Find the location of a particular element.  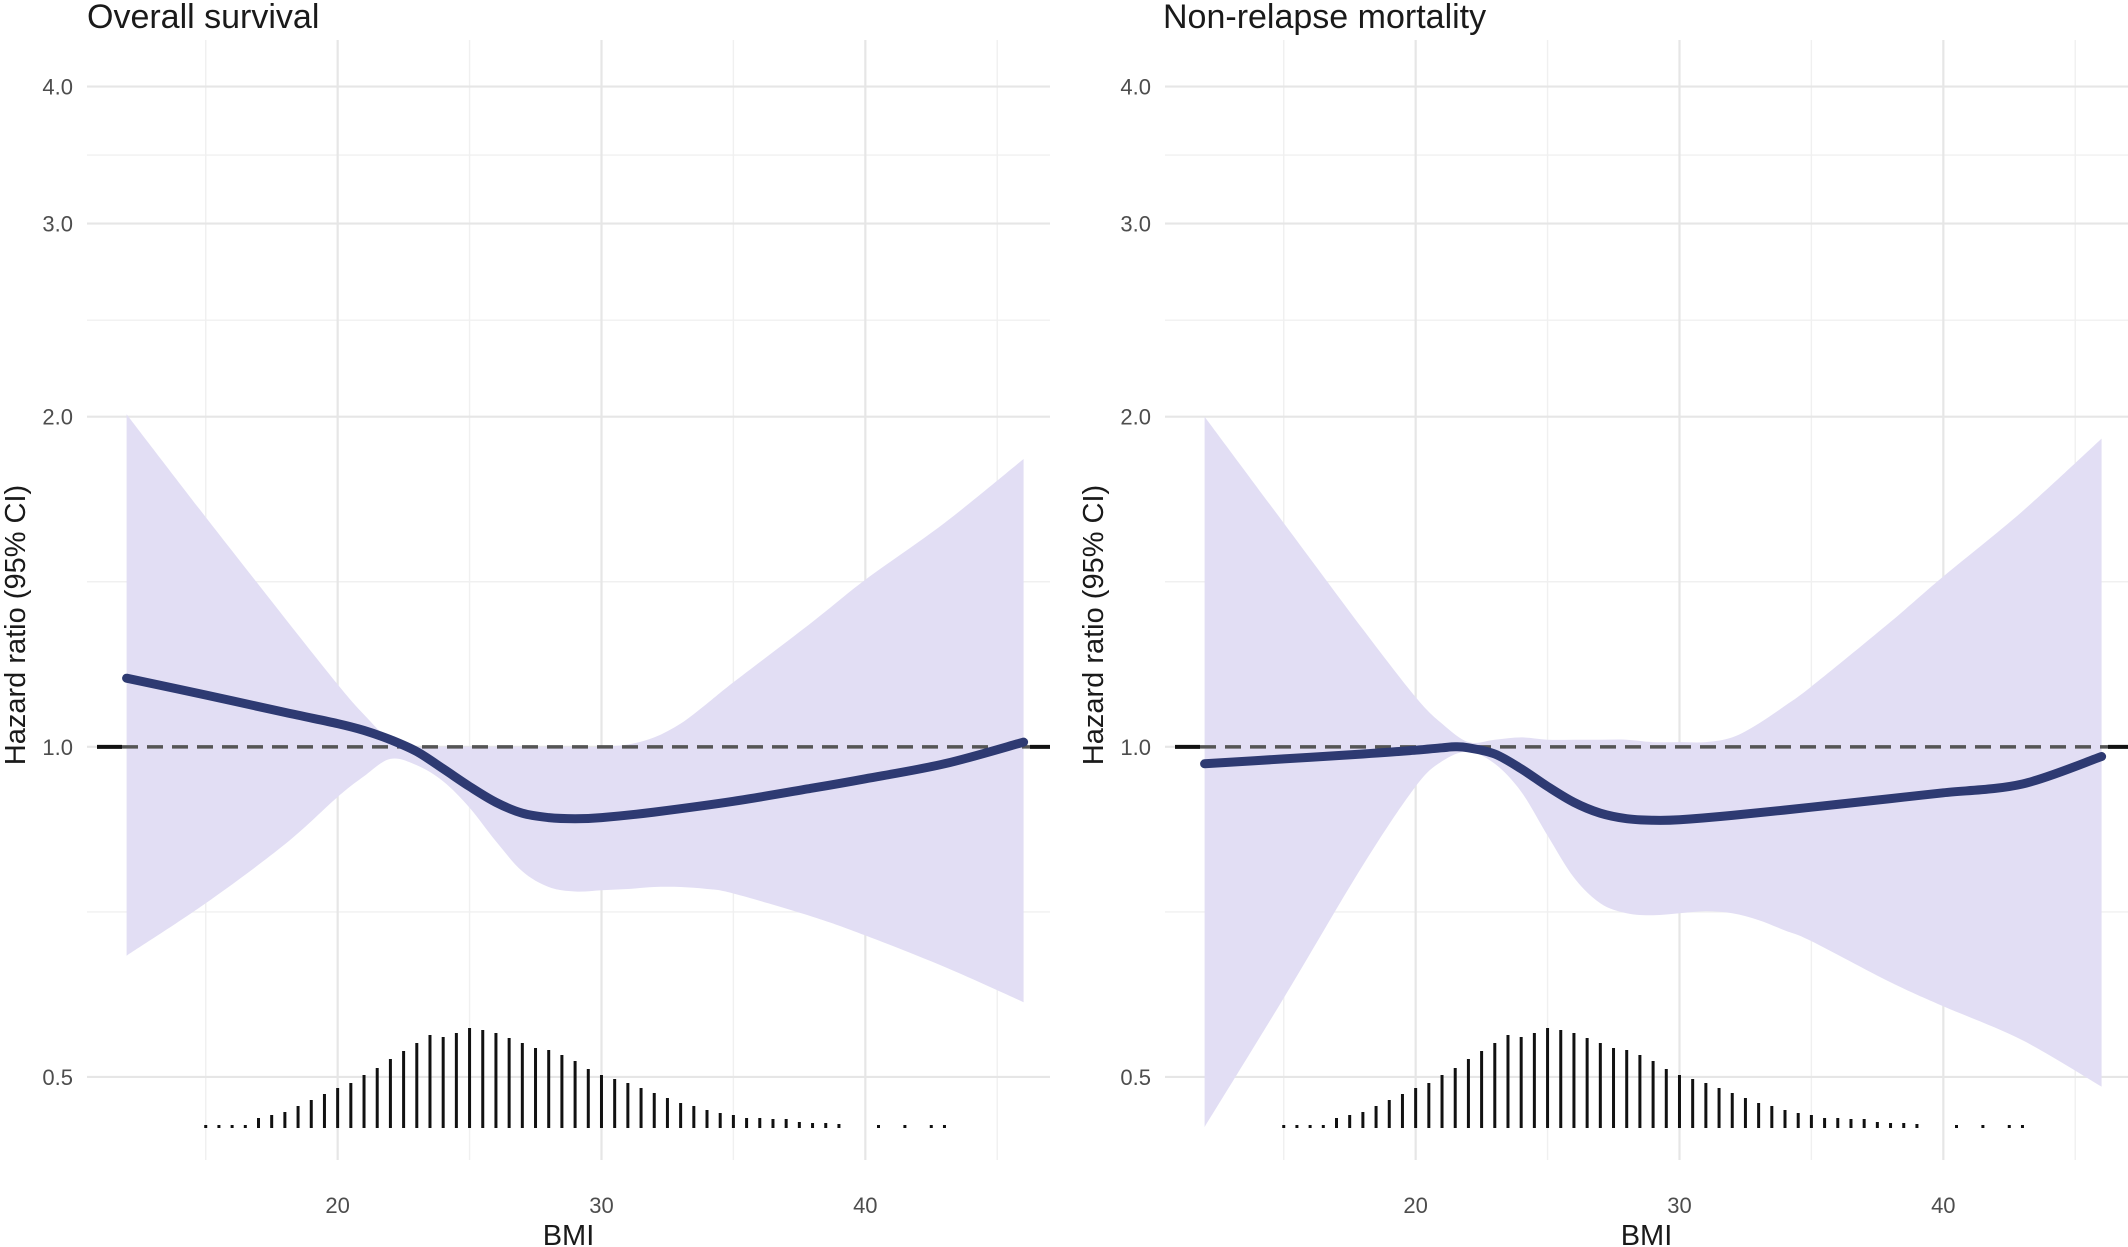

panel-title: Overall survival is located at coordinates (203, 18).